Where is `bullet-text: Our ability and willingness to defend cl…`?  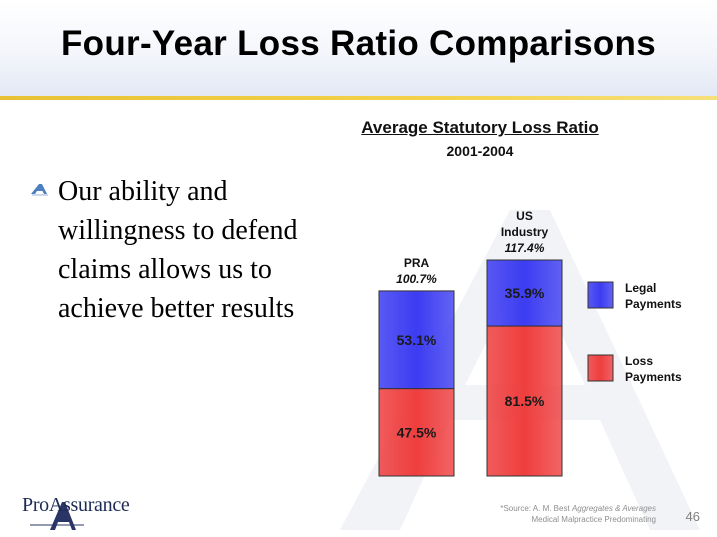 bullet-text: Our ability and willingness to defend cl… is located at coordinates (178, 250).